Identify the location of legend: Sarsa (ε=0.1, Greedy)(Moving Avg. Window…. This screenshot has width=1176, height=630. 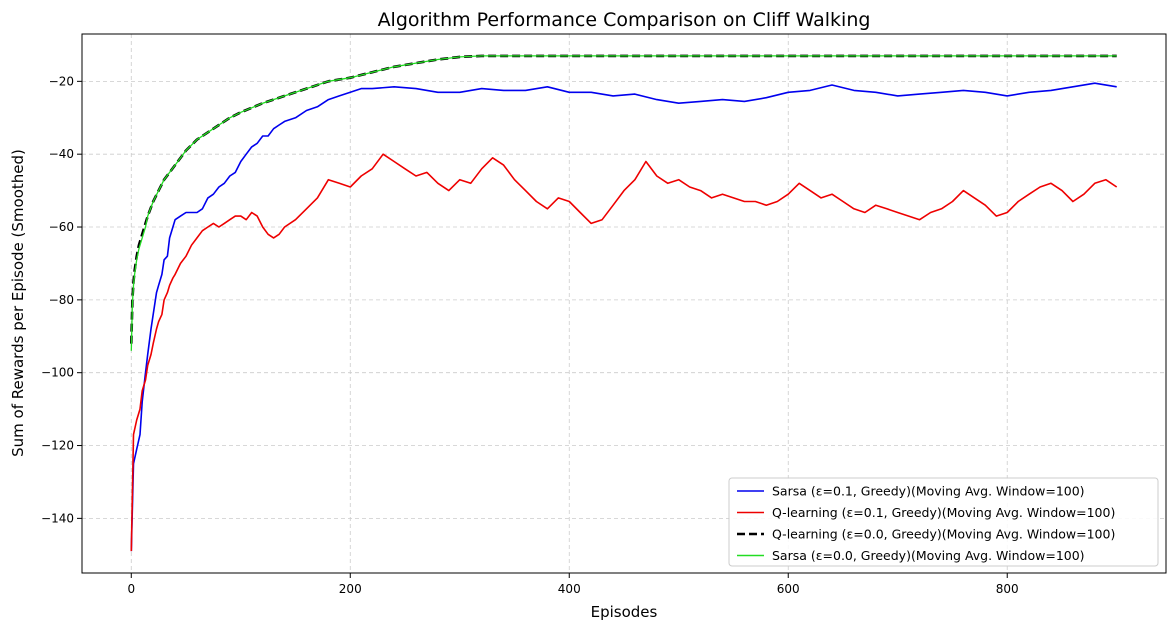
(943, 522).